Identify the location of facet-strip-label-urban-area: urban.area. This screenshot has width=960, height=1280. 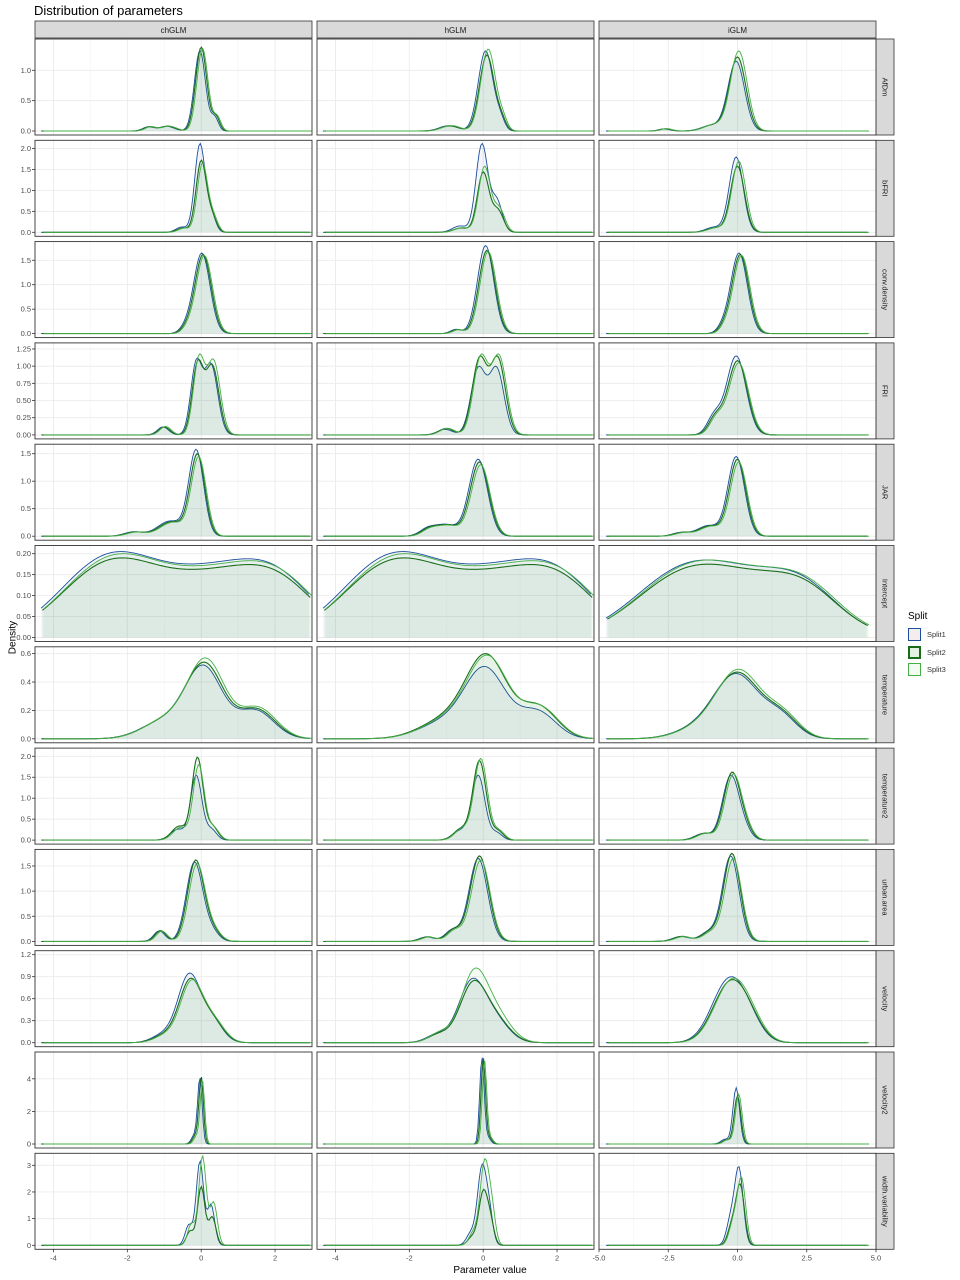
(885, 897).